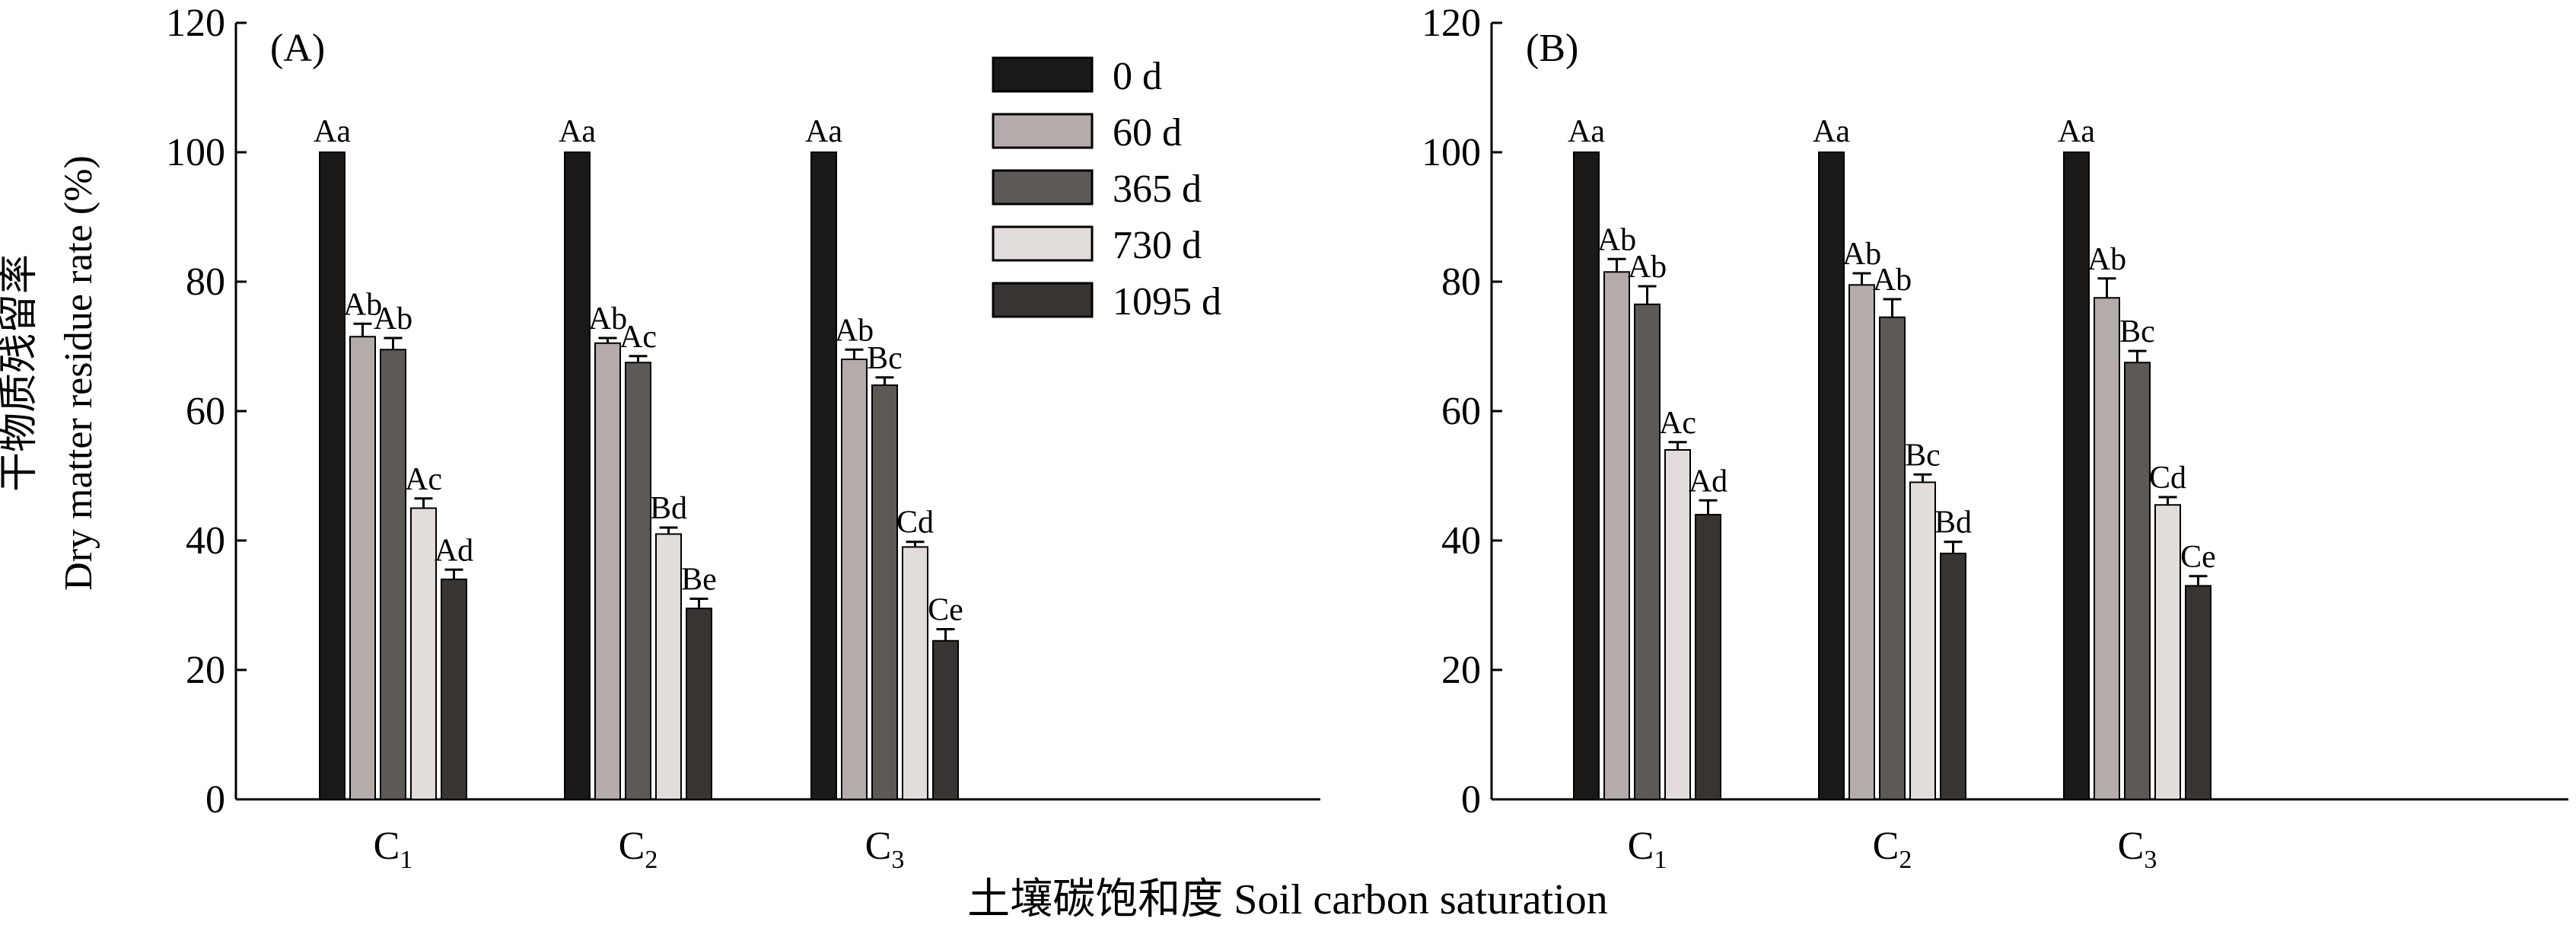 The width and height of the screenshot is (2576, 928). I want to click on legend-label: 365 d, so click(1157, 189).